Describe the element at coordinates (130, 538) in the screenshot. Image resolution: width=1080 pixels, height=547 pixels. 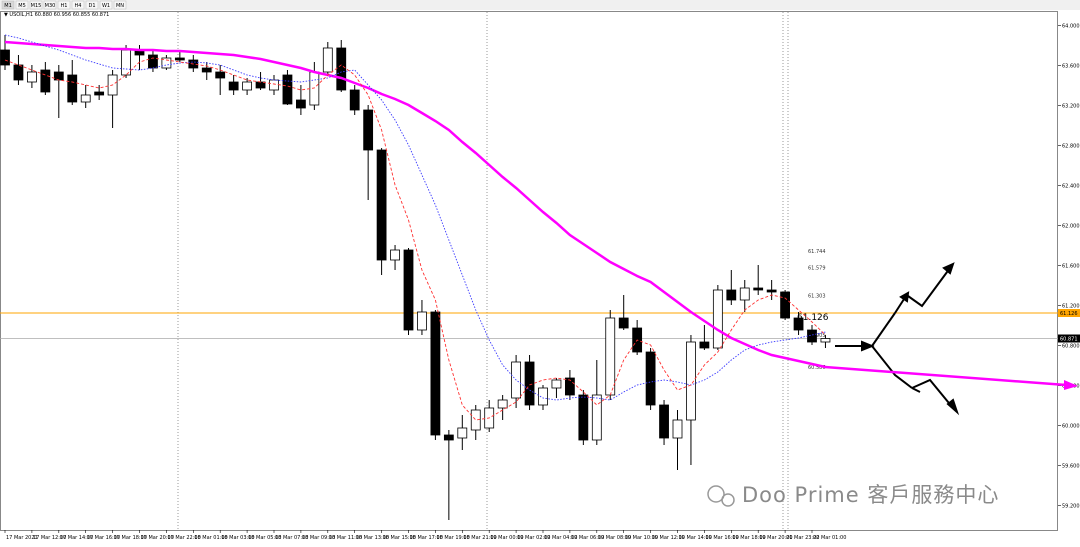
I see `x-tick-label: 17 Mar 18:00` at that location.